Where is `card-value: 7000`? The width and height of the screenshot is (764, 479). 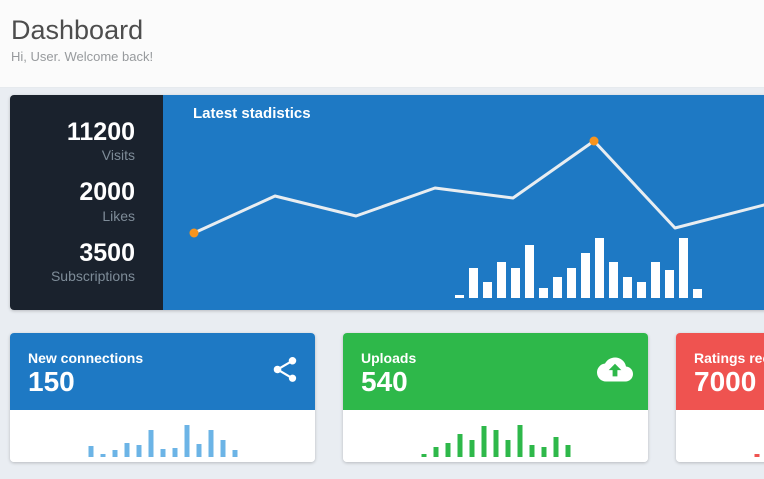 card-value: 7000 is located at coordinates (725, 381).